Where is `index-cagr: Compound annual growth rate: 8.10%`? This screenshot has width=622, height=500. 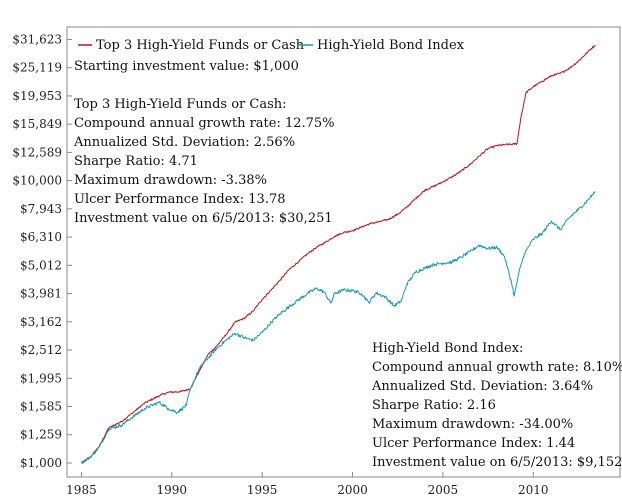
index-cagr: Compound annual growth rate: 8.10% is located at coordinates (497, 367).